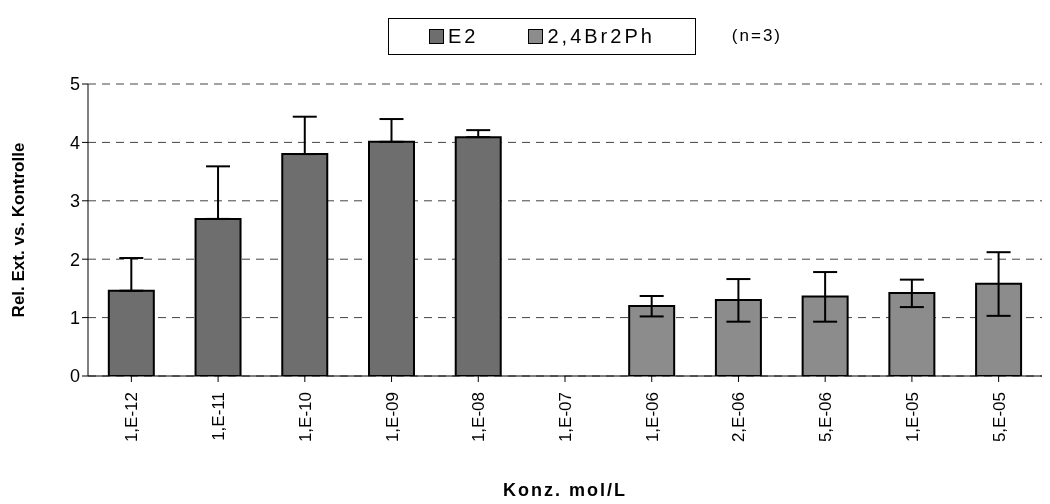 The height and width of the screenshot is (504, 1050). I want to click on y-tick-label: 1, so click(74, 317).